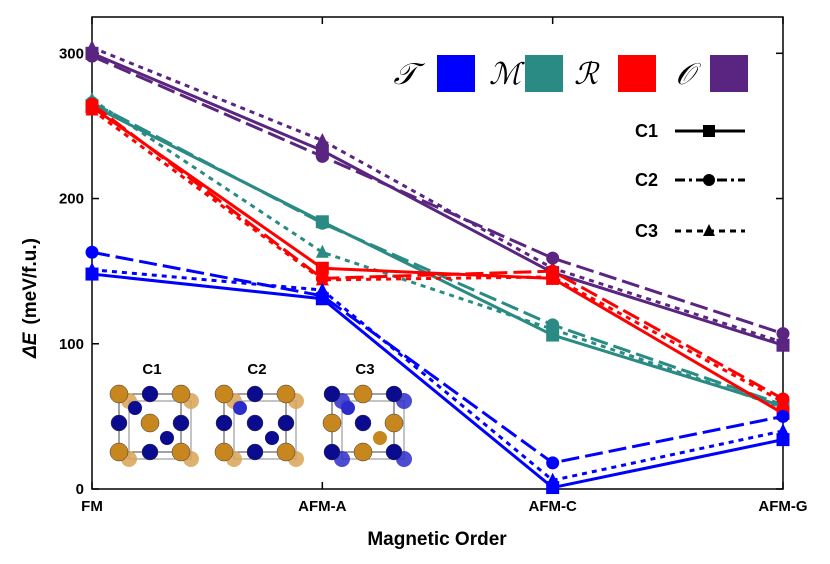 The width and height of the screenshot is (830, 564). What do you see at coordinates (30, 281) in the screenshot?
I see `y-axis-units: (meV/f.u.)` at bounding box center [30, 281].